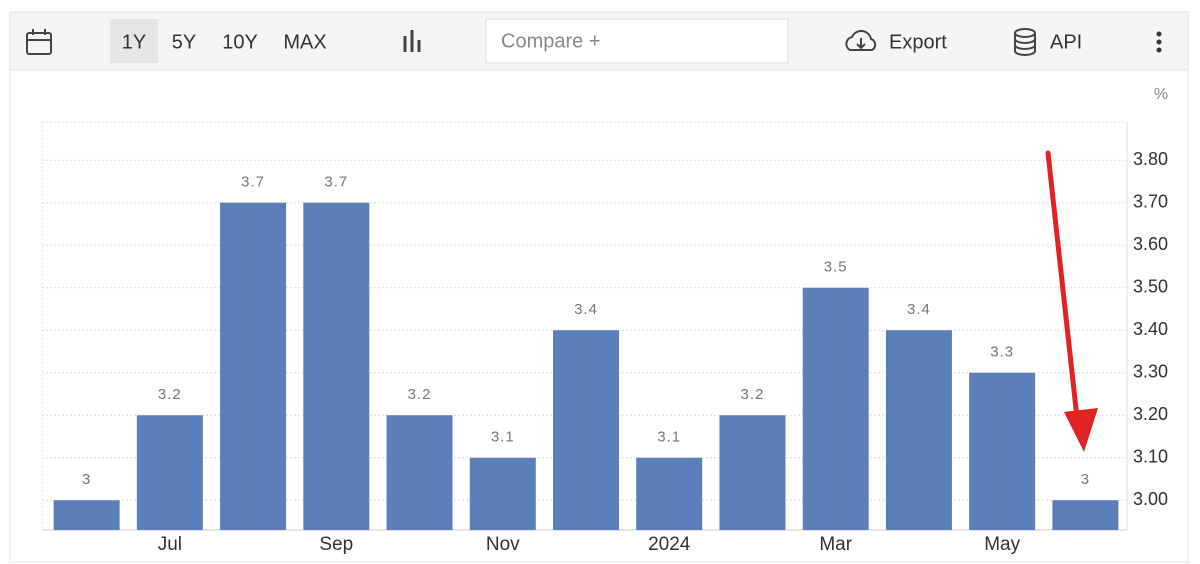 This screenshot has width=1200, height=564. I want to click on unit-label: %, so click(1161, 94).